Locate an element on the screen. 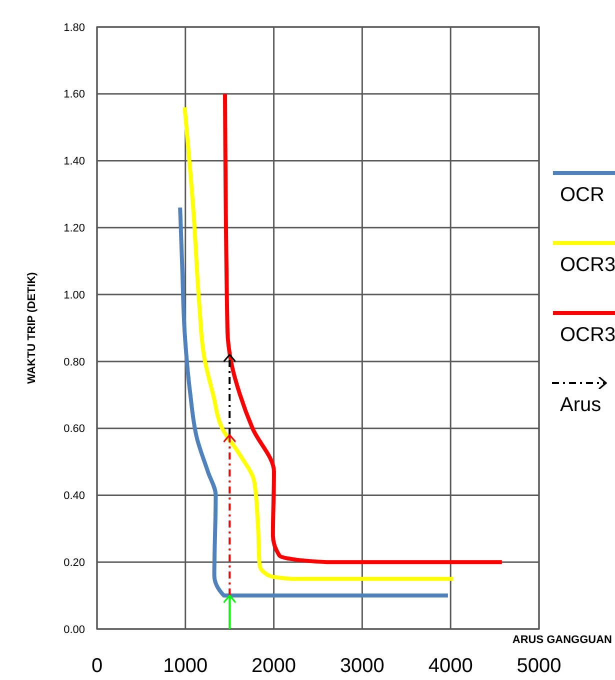 This screenshot has width=615, height=680. y-tick-label: 1.60 is located at coordinates (74, 94).